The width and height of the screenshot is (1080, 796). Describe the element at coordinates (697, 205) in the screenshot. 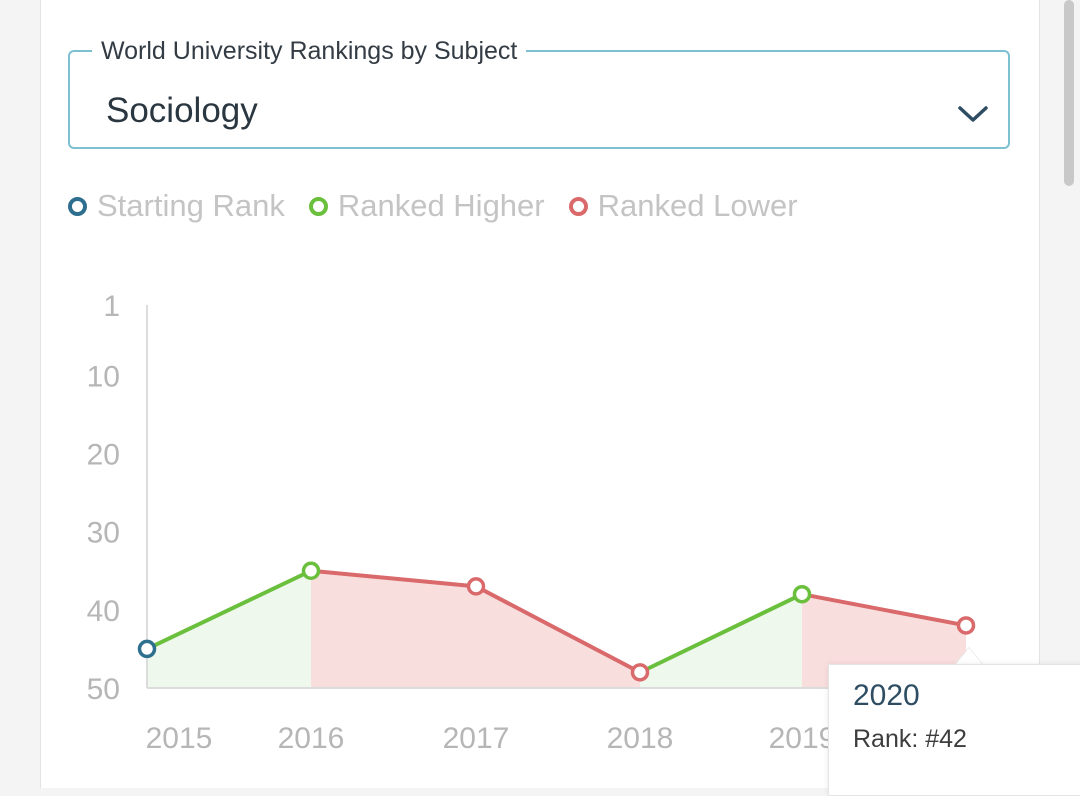

I see `legend-label-lower: Ranked Lower` at that location.